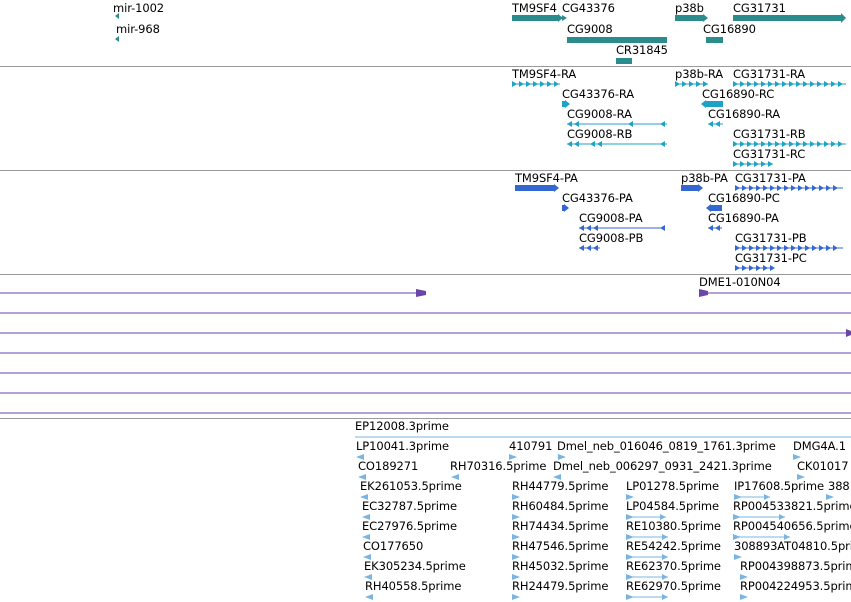 The image size is (851, 602). Describe the element at coordinates (673, 526) in the screenshot. I see `est-label: RE10380.5prime` at that location.